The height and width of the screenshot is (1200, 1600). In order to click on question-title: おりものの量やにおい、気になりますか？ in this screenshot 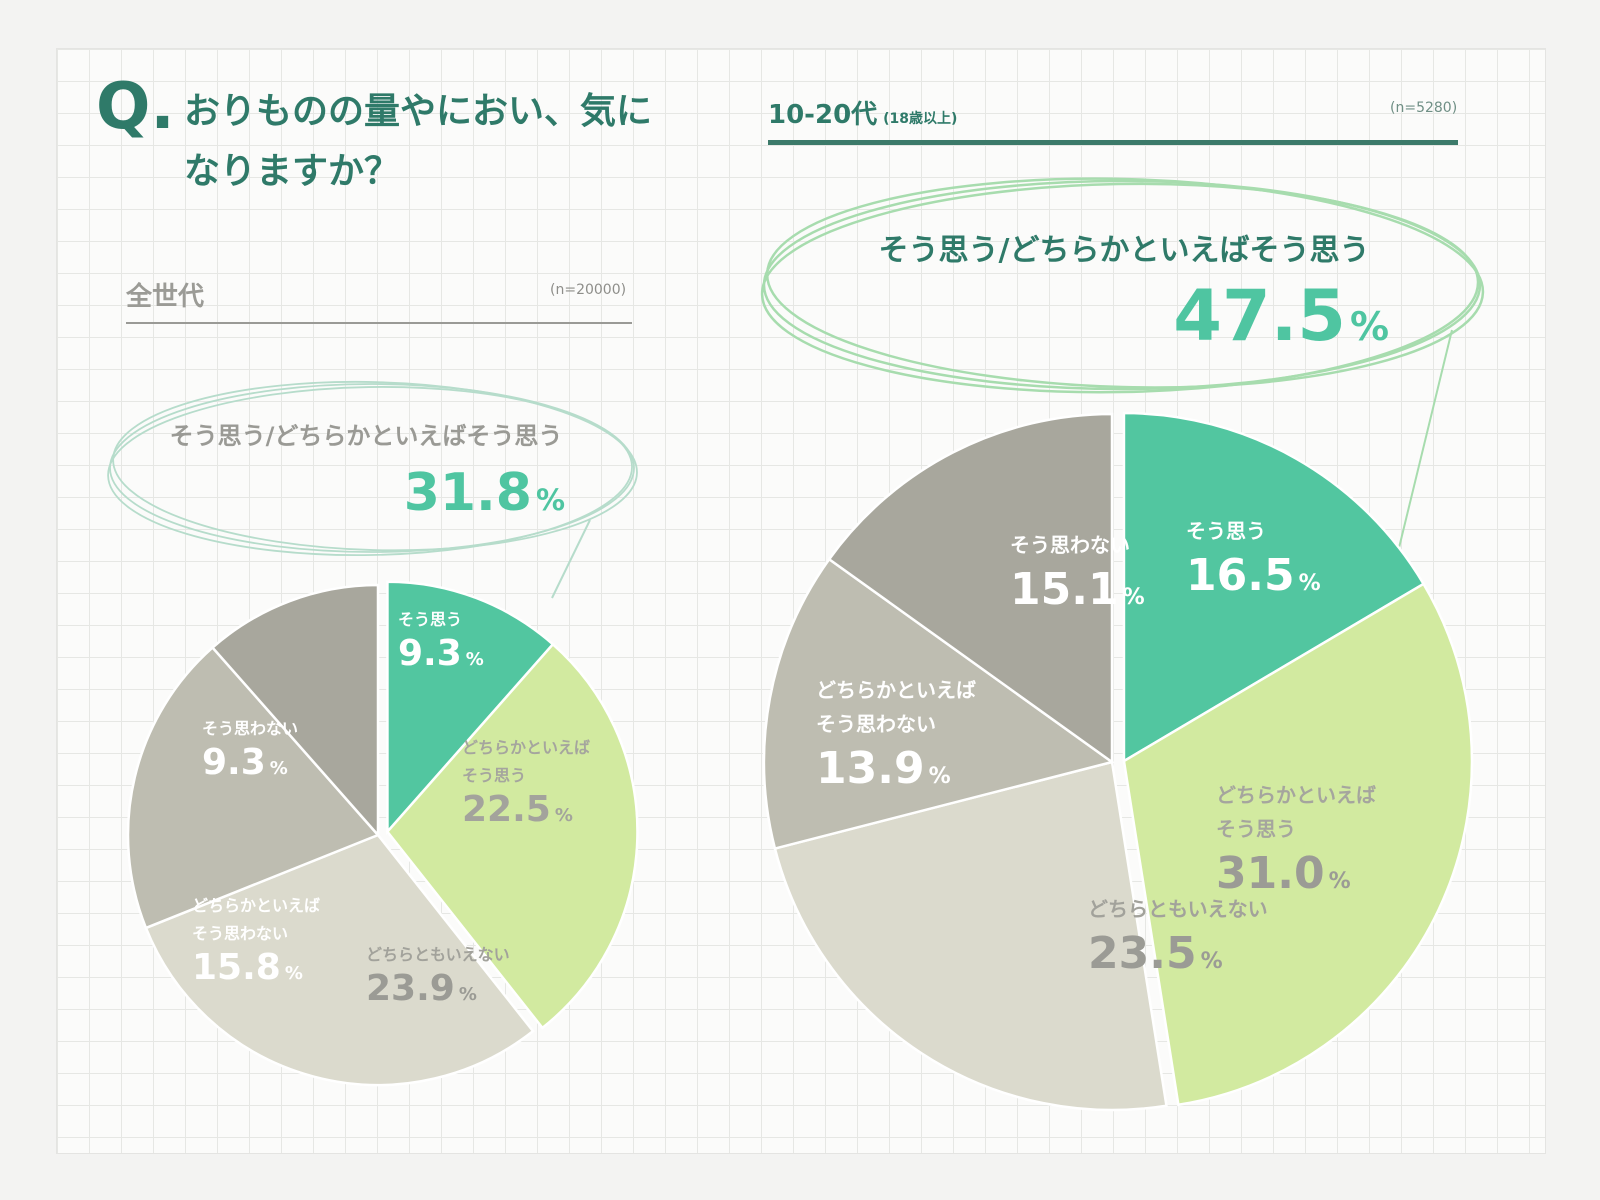, I will do `click(418, 141)`.